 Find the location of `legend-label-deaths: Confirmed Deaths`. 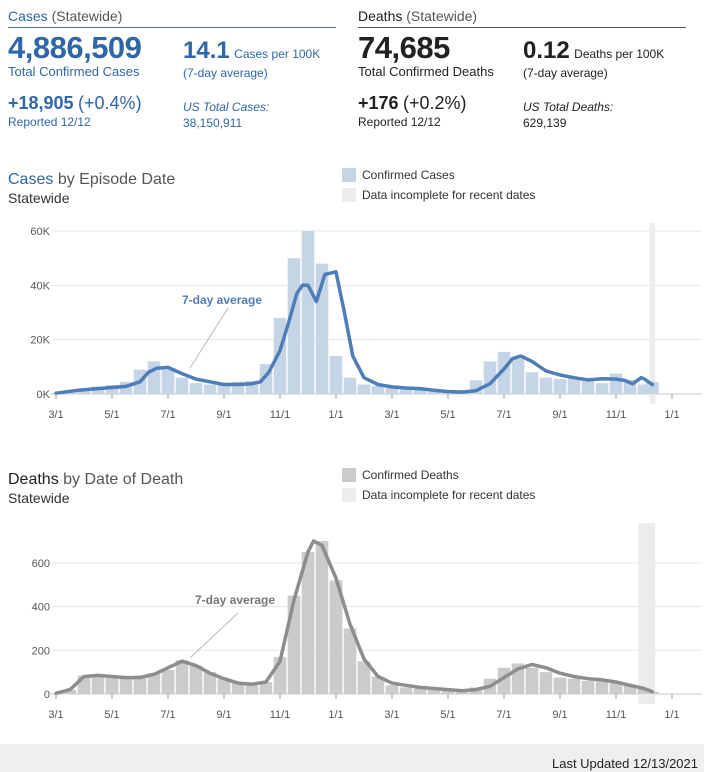

legend-label-deaths: Confirmed Deaths is located at coordinates (410, 475).